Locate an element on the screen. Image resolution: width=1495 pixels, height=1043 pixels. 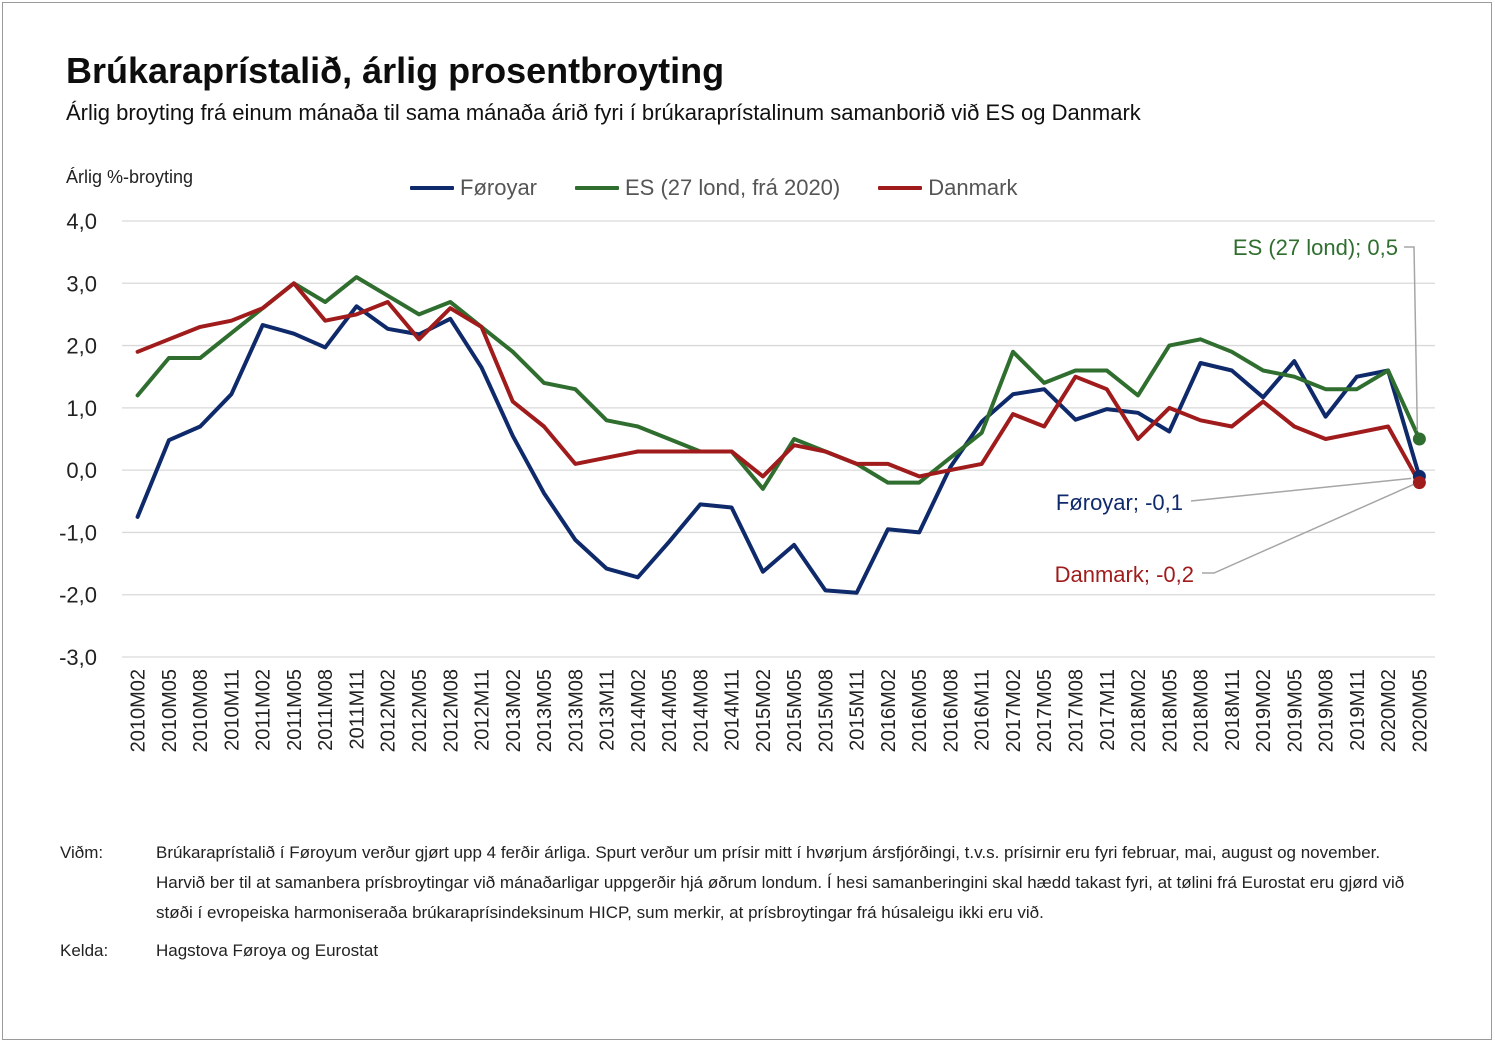
legend-item-danmark: Danmark is located at coordinates (948, 188).